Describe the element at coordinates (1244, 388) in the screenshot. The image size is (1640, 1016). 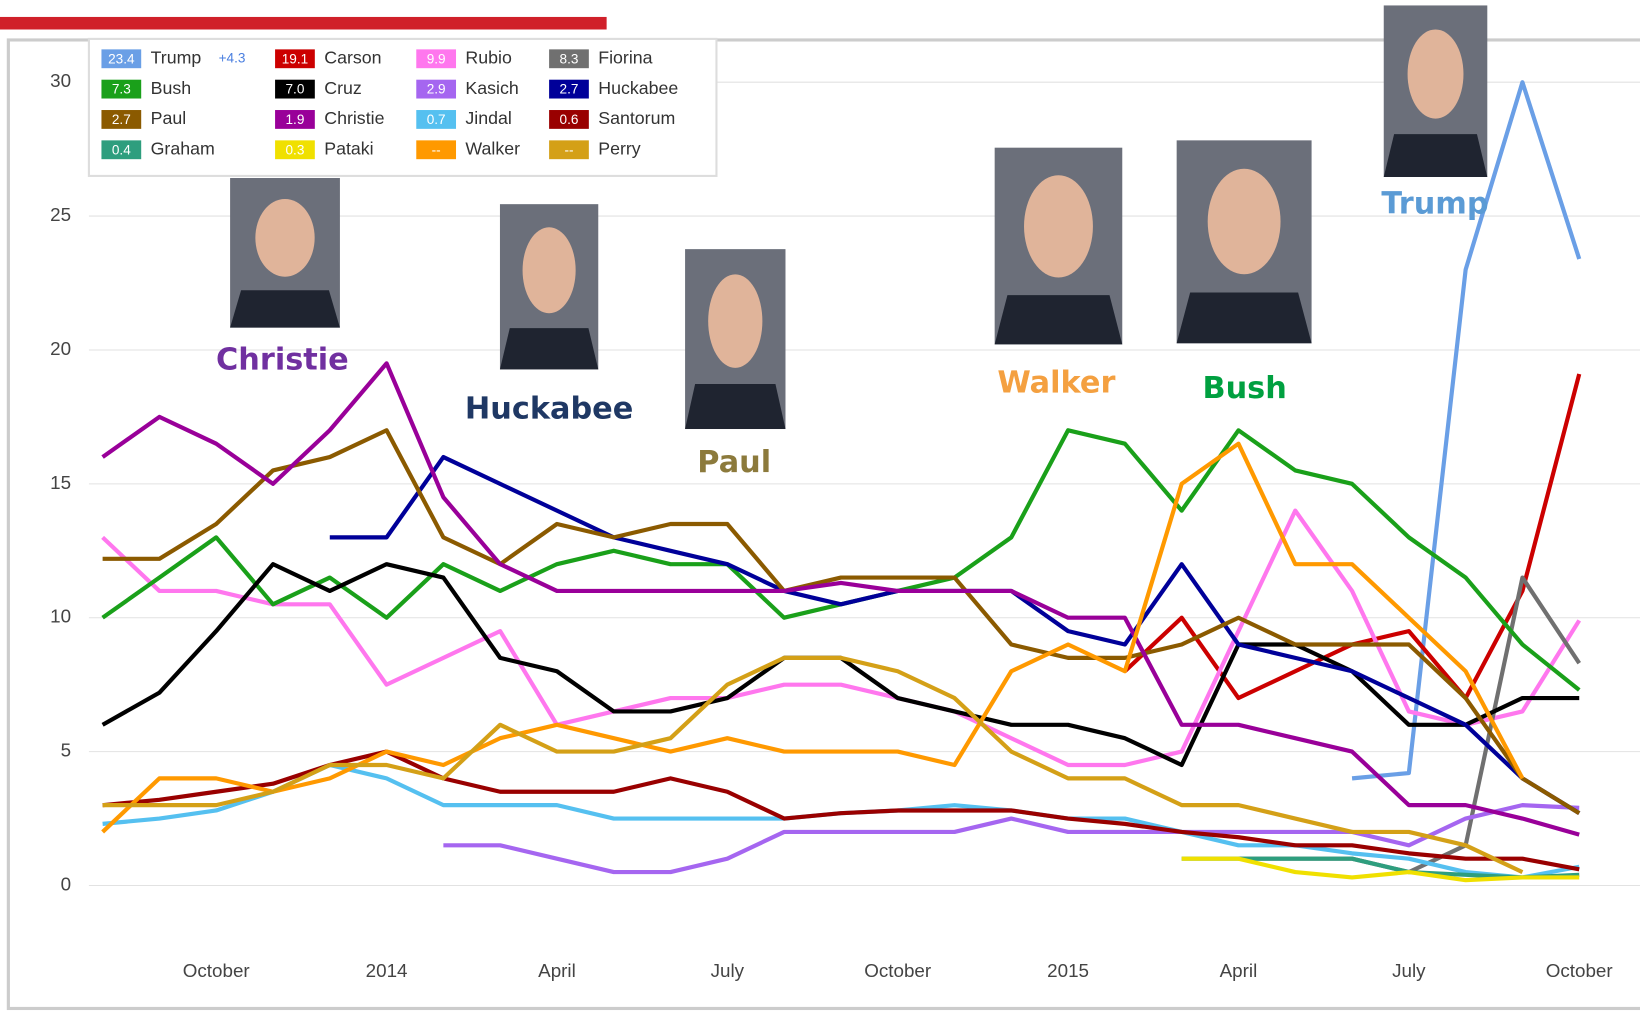
I see `annotation: Bush` at that location.